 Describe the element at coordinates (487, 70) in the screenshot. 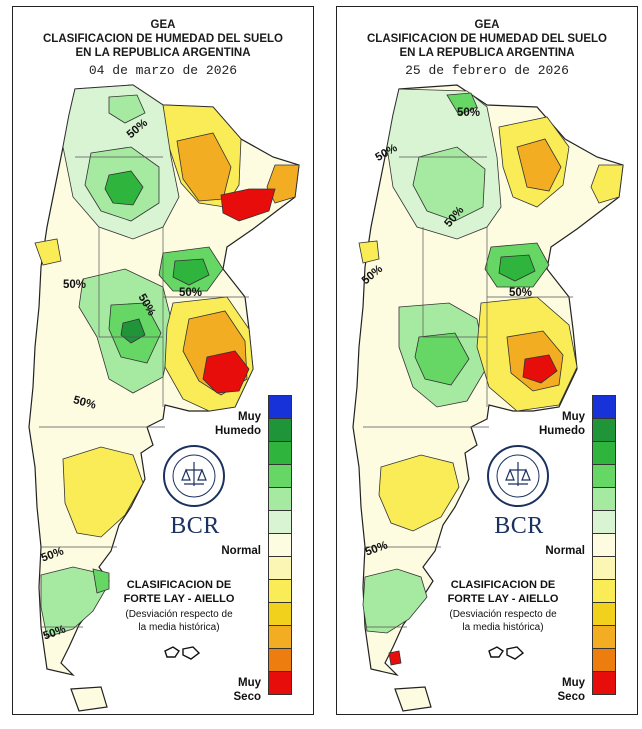

I see `map-date: 25 de febrero de 2026` at that location.